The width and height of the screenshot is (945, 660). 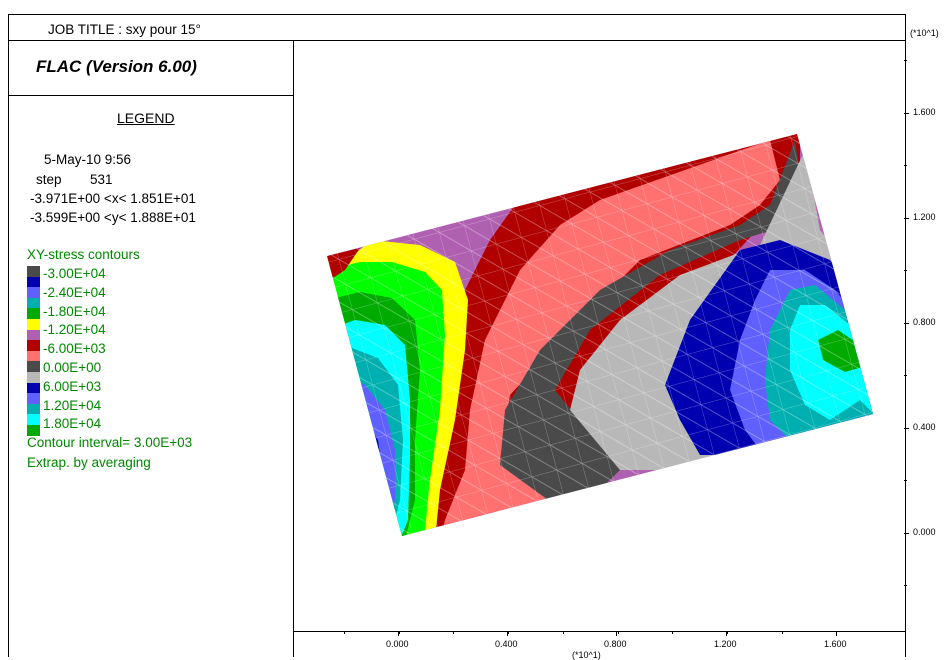 I want to click on y-axis-tick-label: 0.400, so click(x=924, y=427).